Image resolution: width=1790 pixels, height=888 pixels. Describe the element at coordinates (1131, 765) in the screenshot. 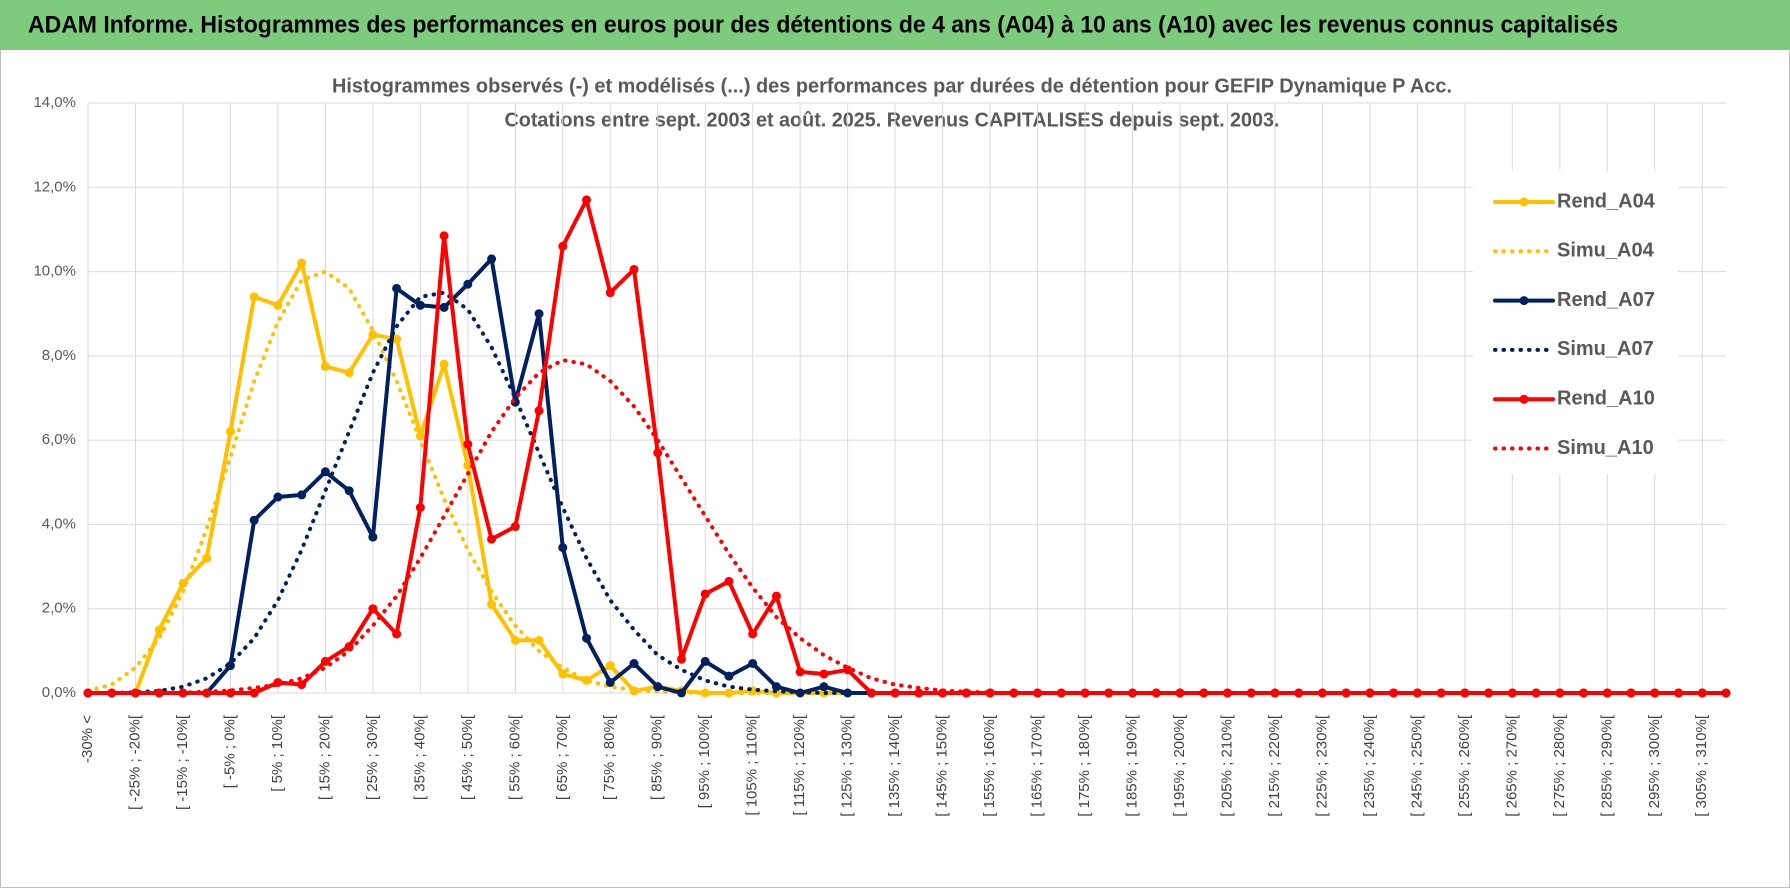

I see `x-tick-label: [ 185% ; 190%[` at that location.